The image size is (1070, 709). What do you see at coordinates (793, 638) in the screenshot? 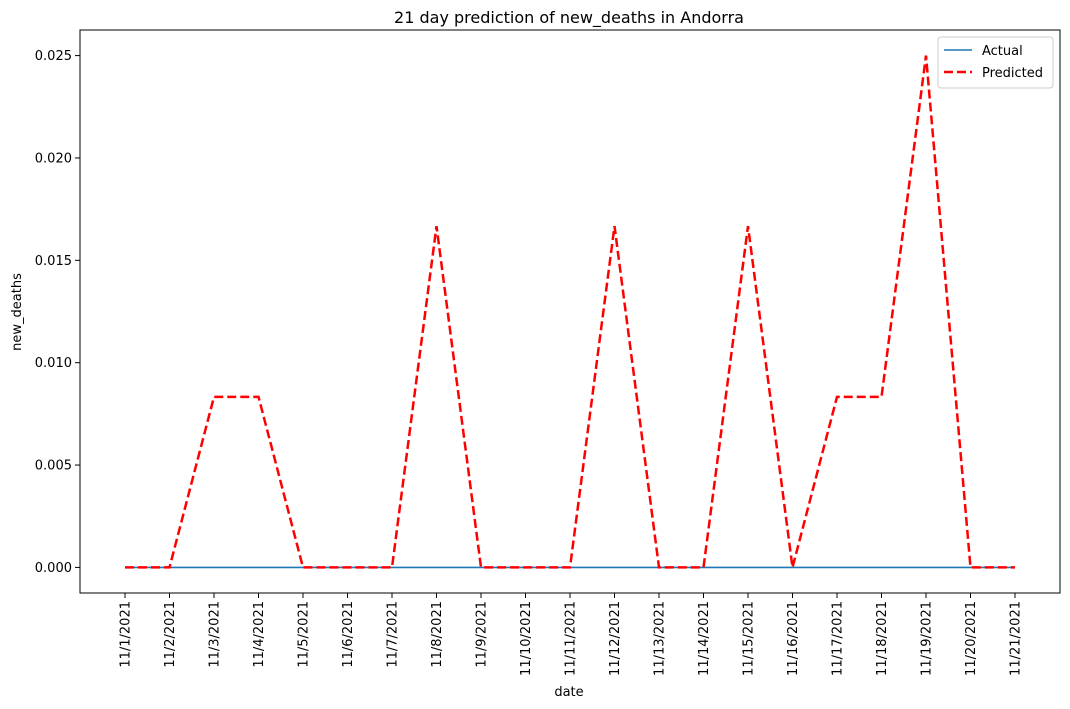
I see `x-tick-label: 11/16/2021` at bounding box center [793, 638].